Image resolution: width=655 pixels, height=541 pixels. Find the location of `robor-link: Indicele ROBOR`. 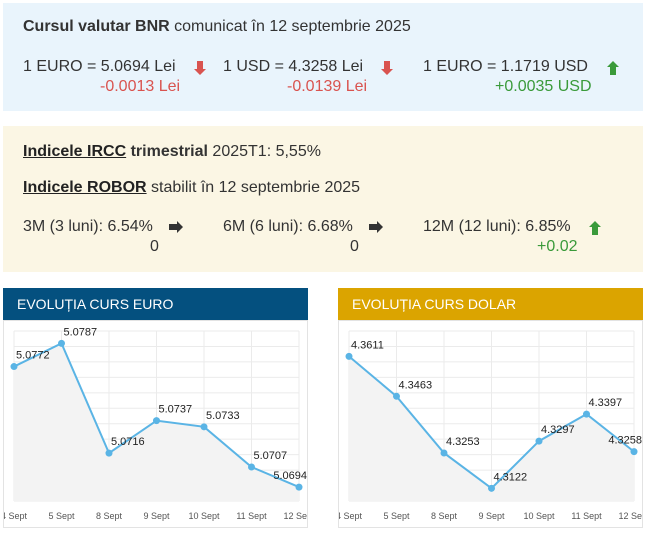

robor-link: Indicele ROBOR is located at coordinates (85, 187).